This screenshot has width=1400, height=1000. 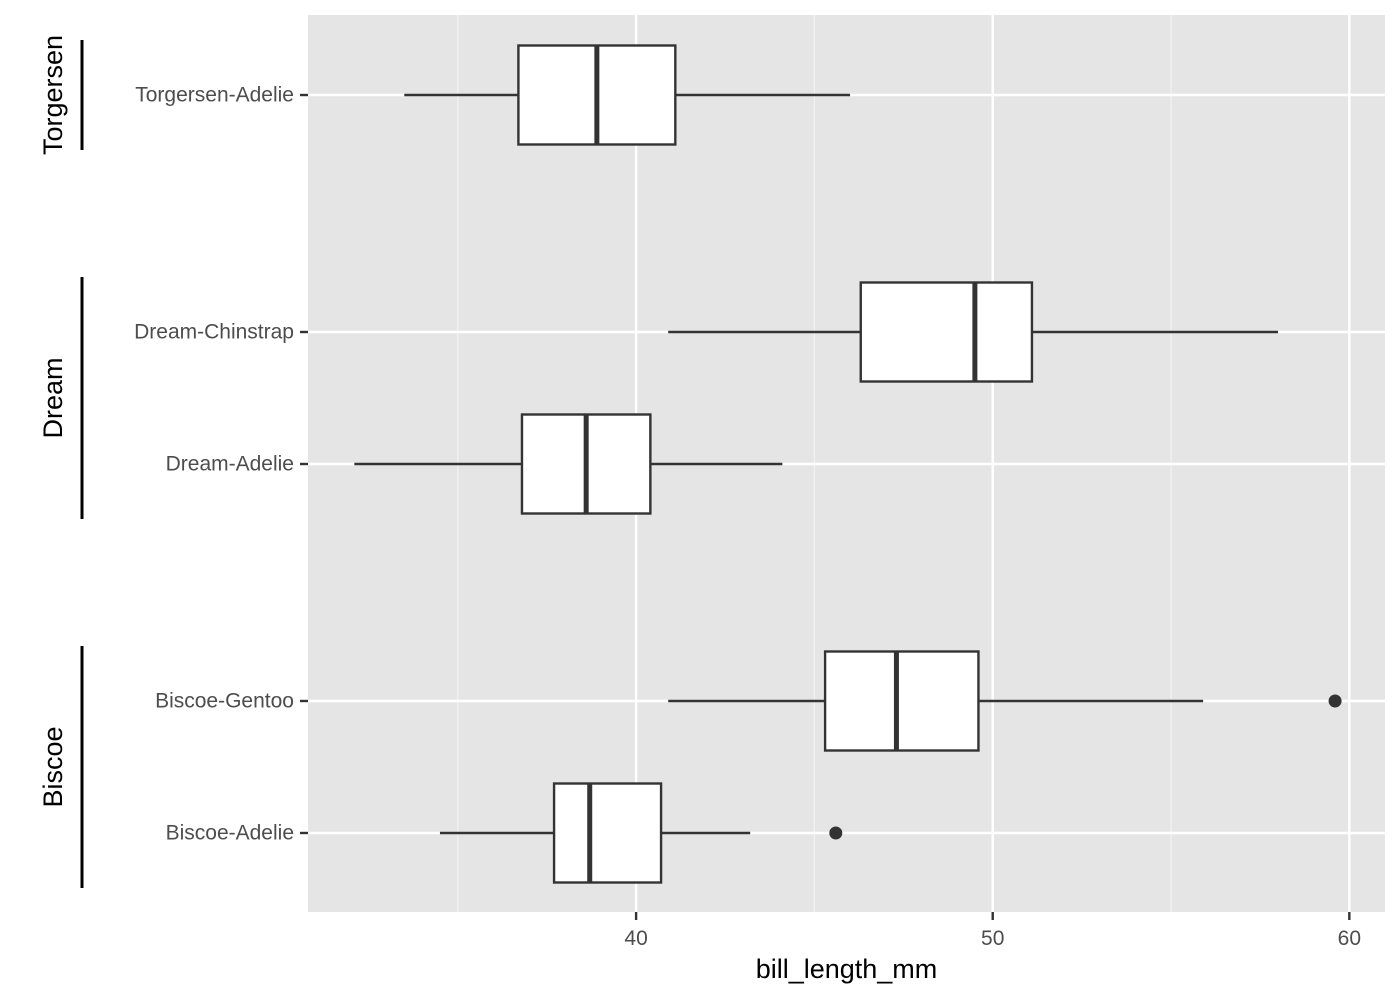 What do you see at coordinates (53, 397) in the screenshot?
I see `group-label-dream: Dream` at bounding box center [53, 397].